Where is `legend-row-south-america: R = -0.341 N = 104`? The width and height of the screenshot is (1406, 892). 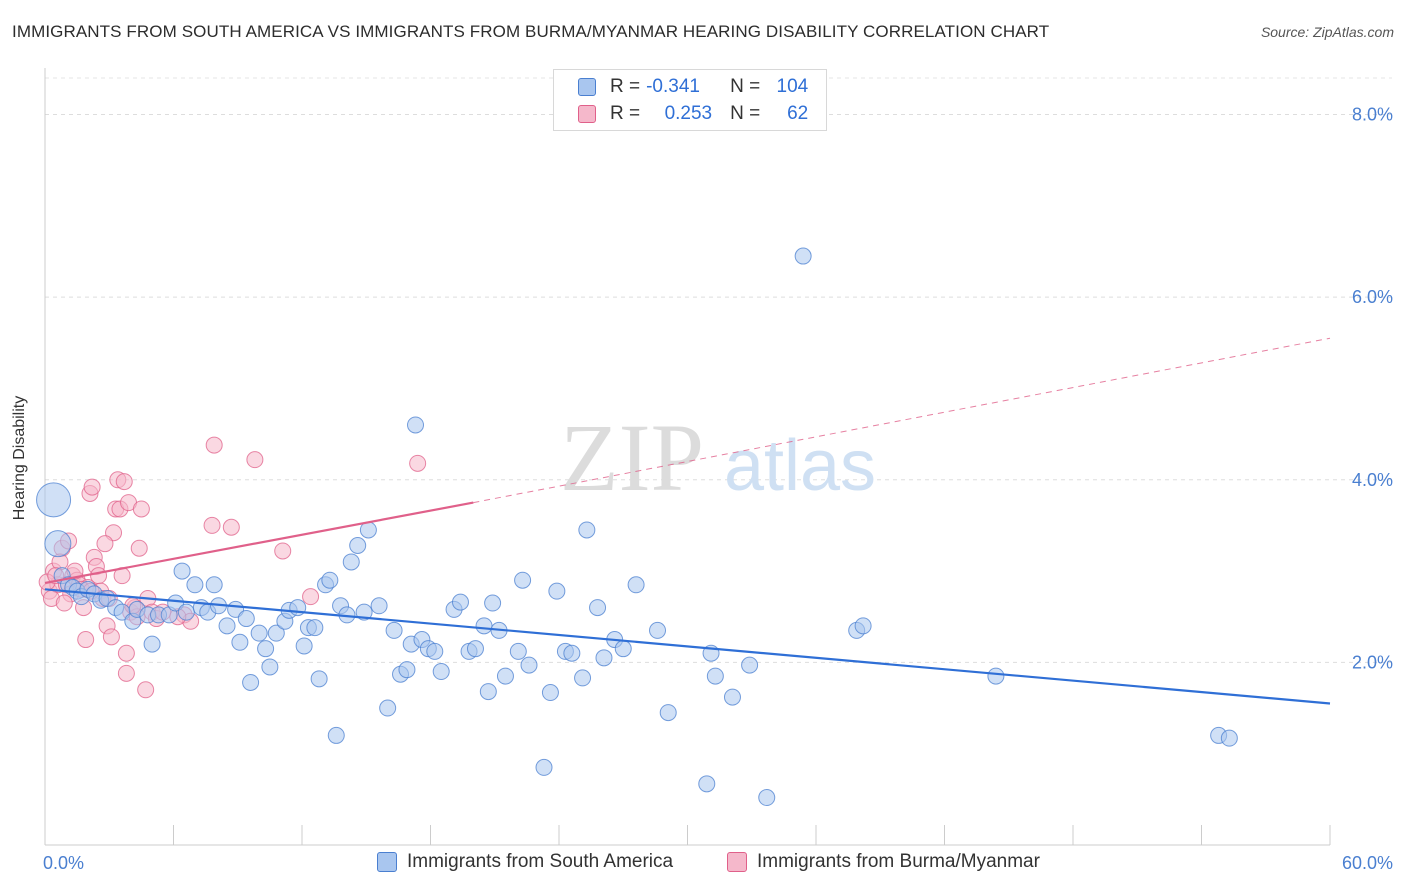
legend-row-south-america: R = -0.341 N = 104 is located at coordinates (693, 87).